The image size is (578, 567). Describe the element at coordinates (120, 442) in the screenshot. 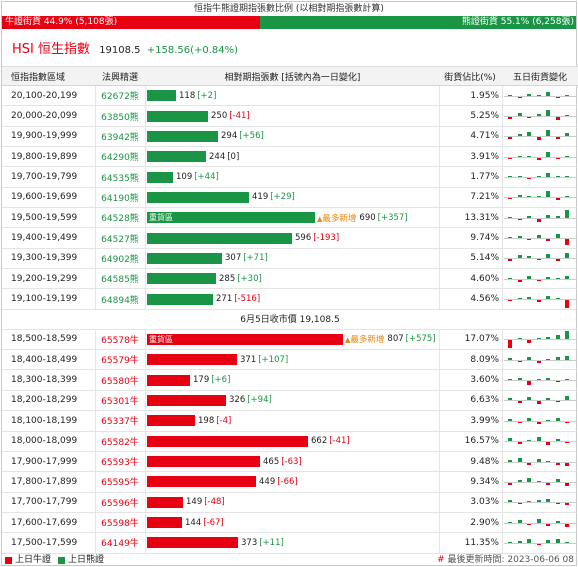

I see `warrant-code-link: 65582牛` at that location.